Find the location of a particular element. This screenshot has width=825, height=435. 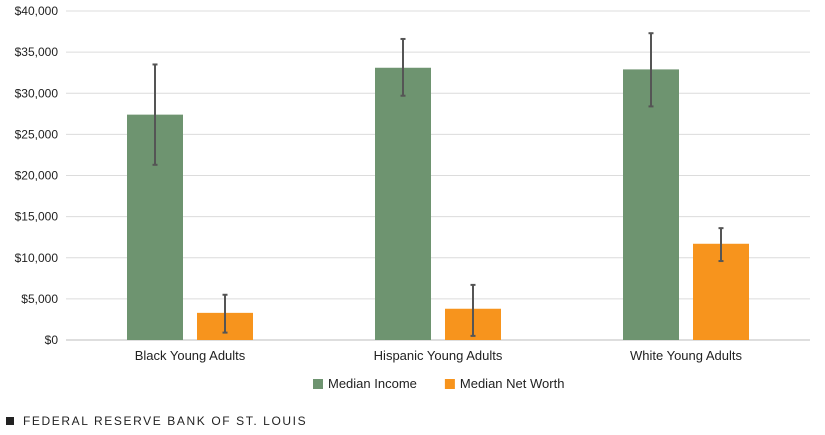

x-tick-label: Hispanic Young Adults is located at coordinates (438, 355).